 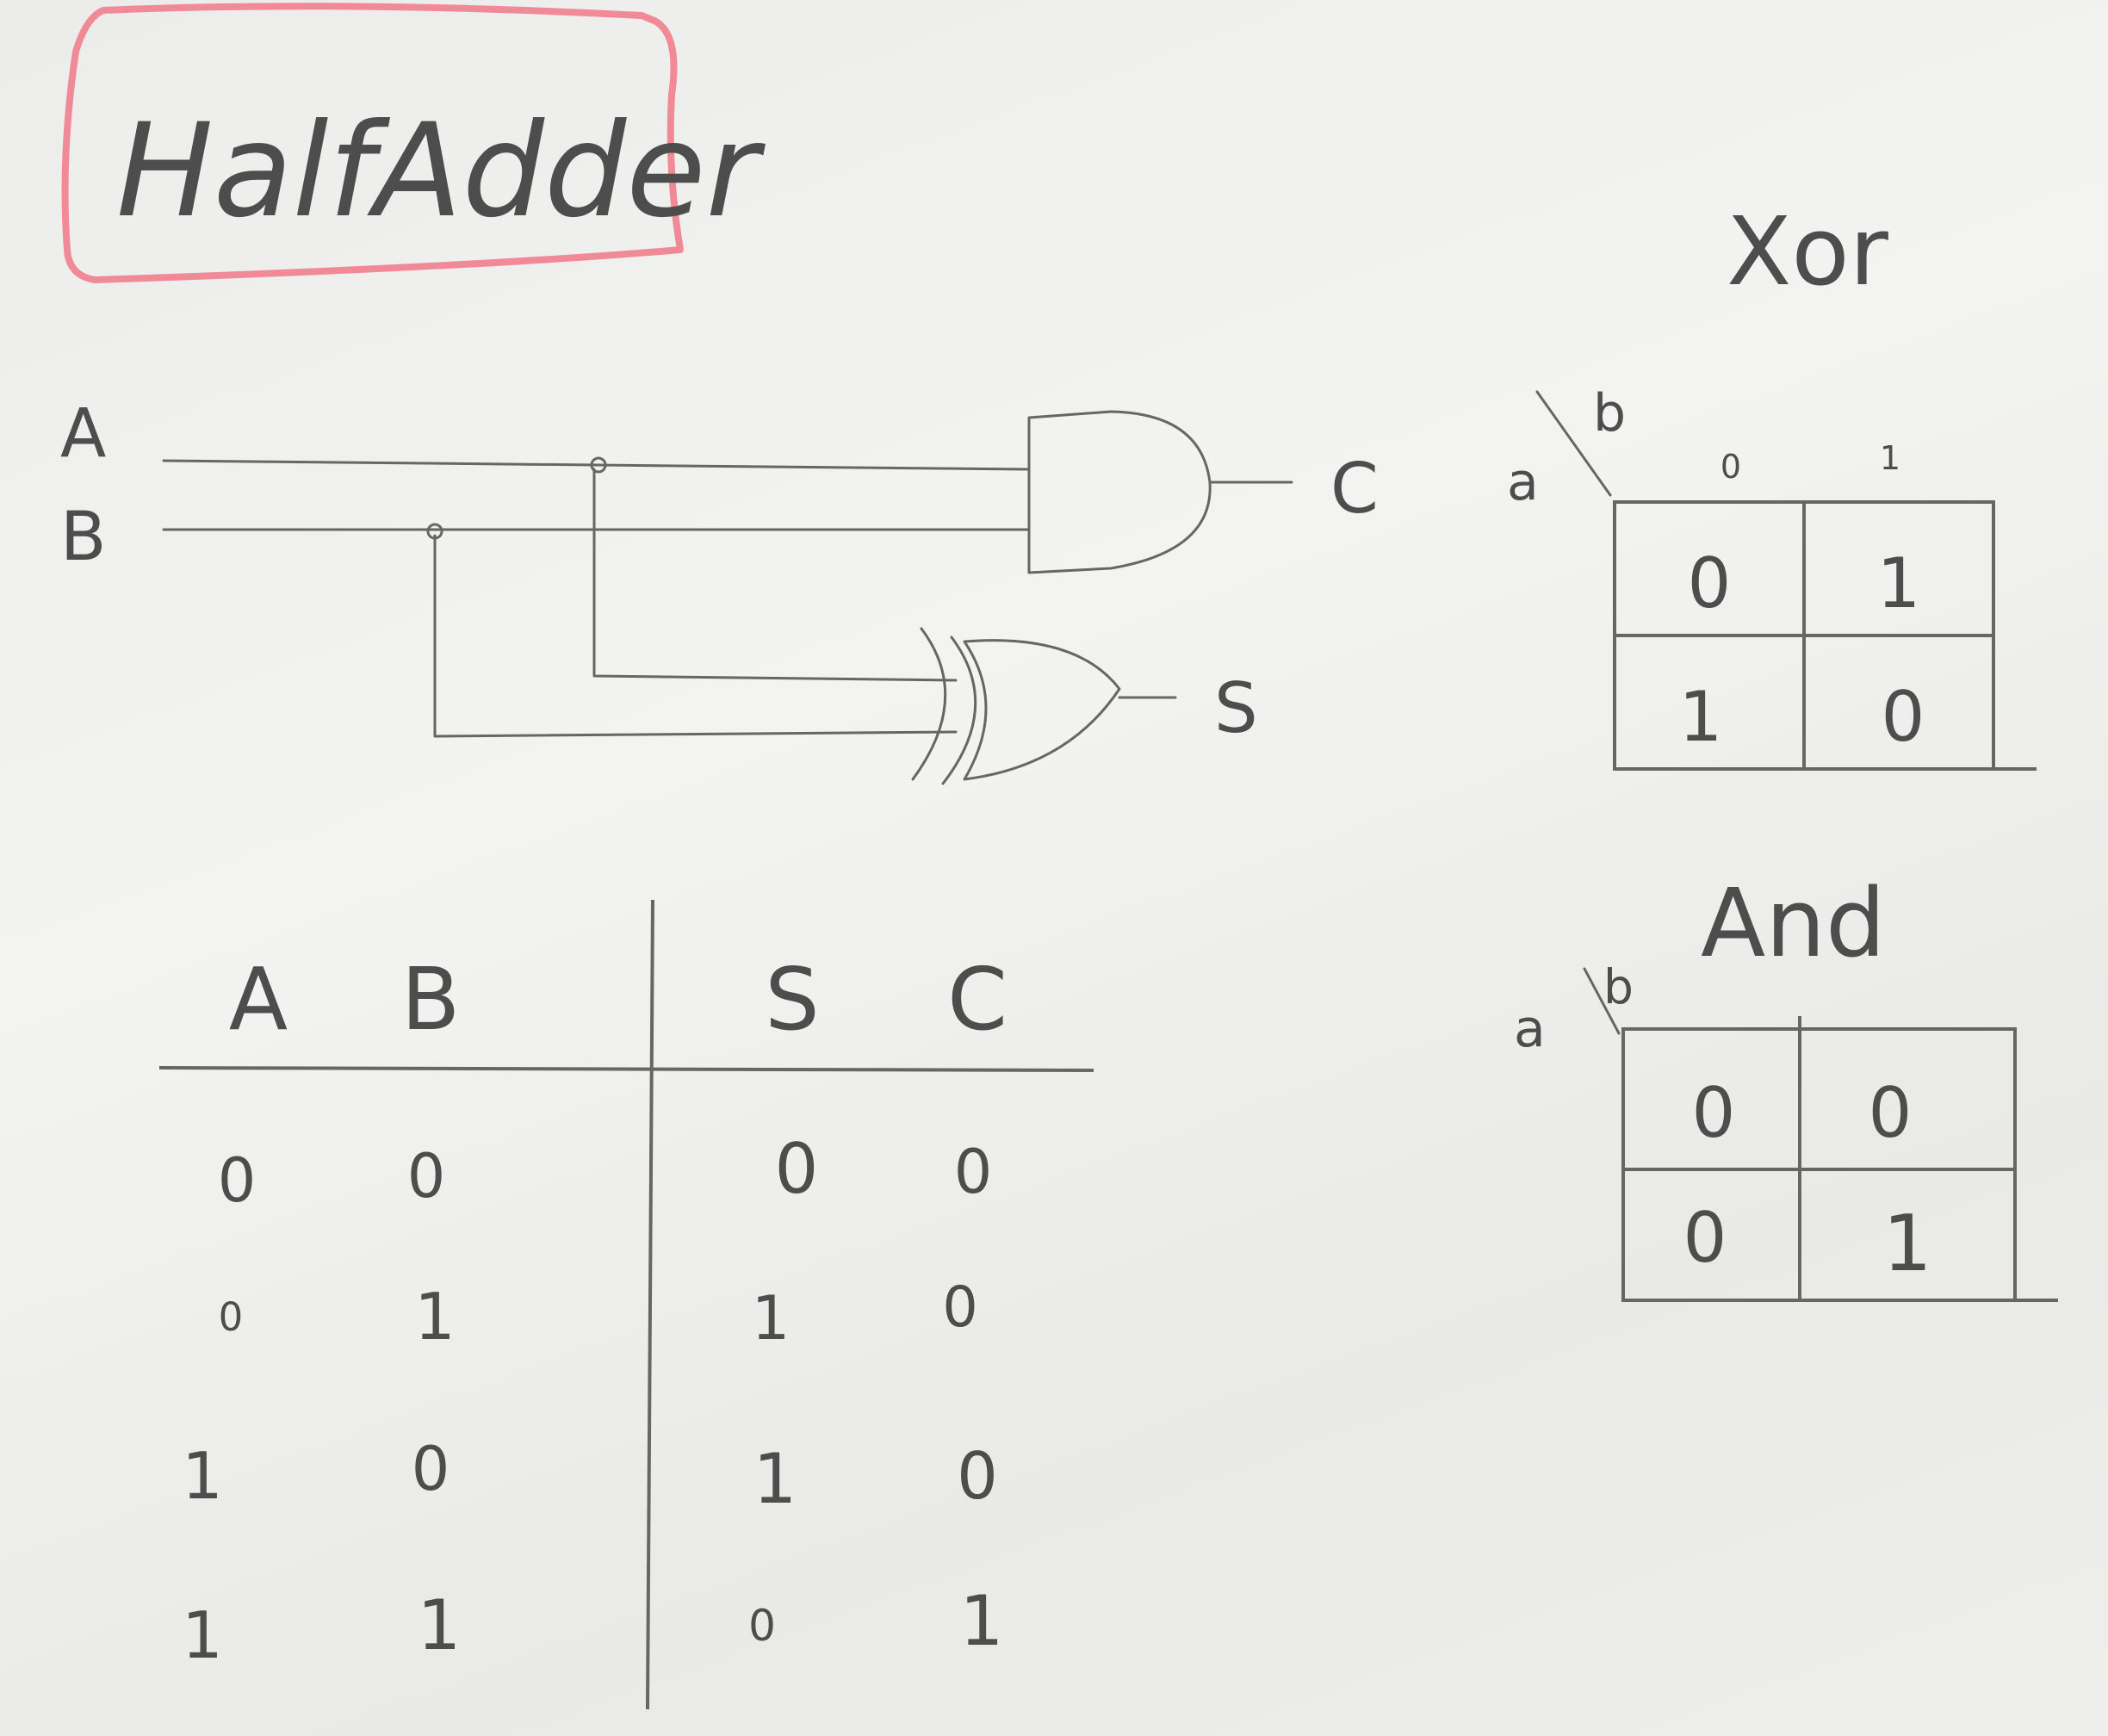 What do you see at coordinates (593, 1627) in the screenshot?
I see `table-row: 1 1 0 1` at bounding box center [593, 1627].